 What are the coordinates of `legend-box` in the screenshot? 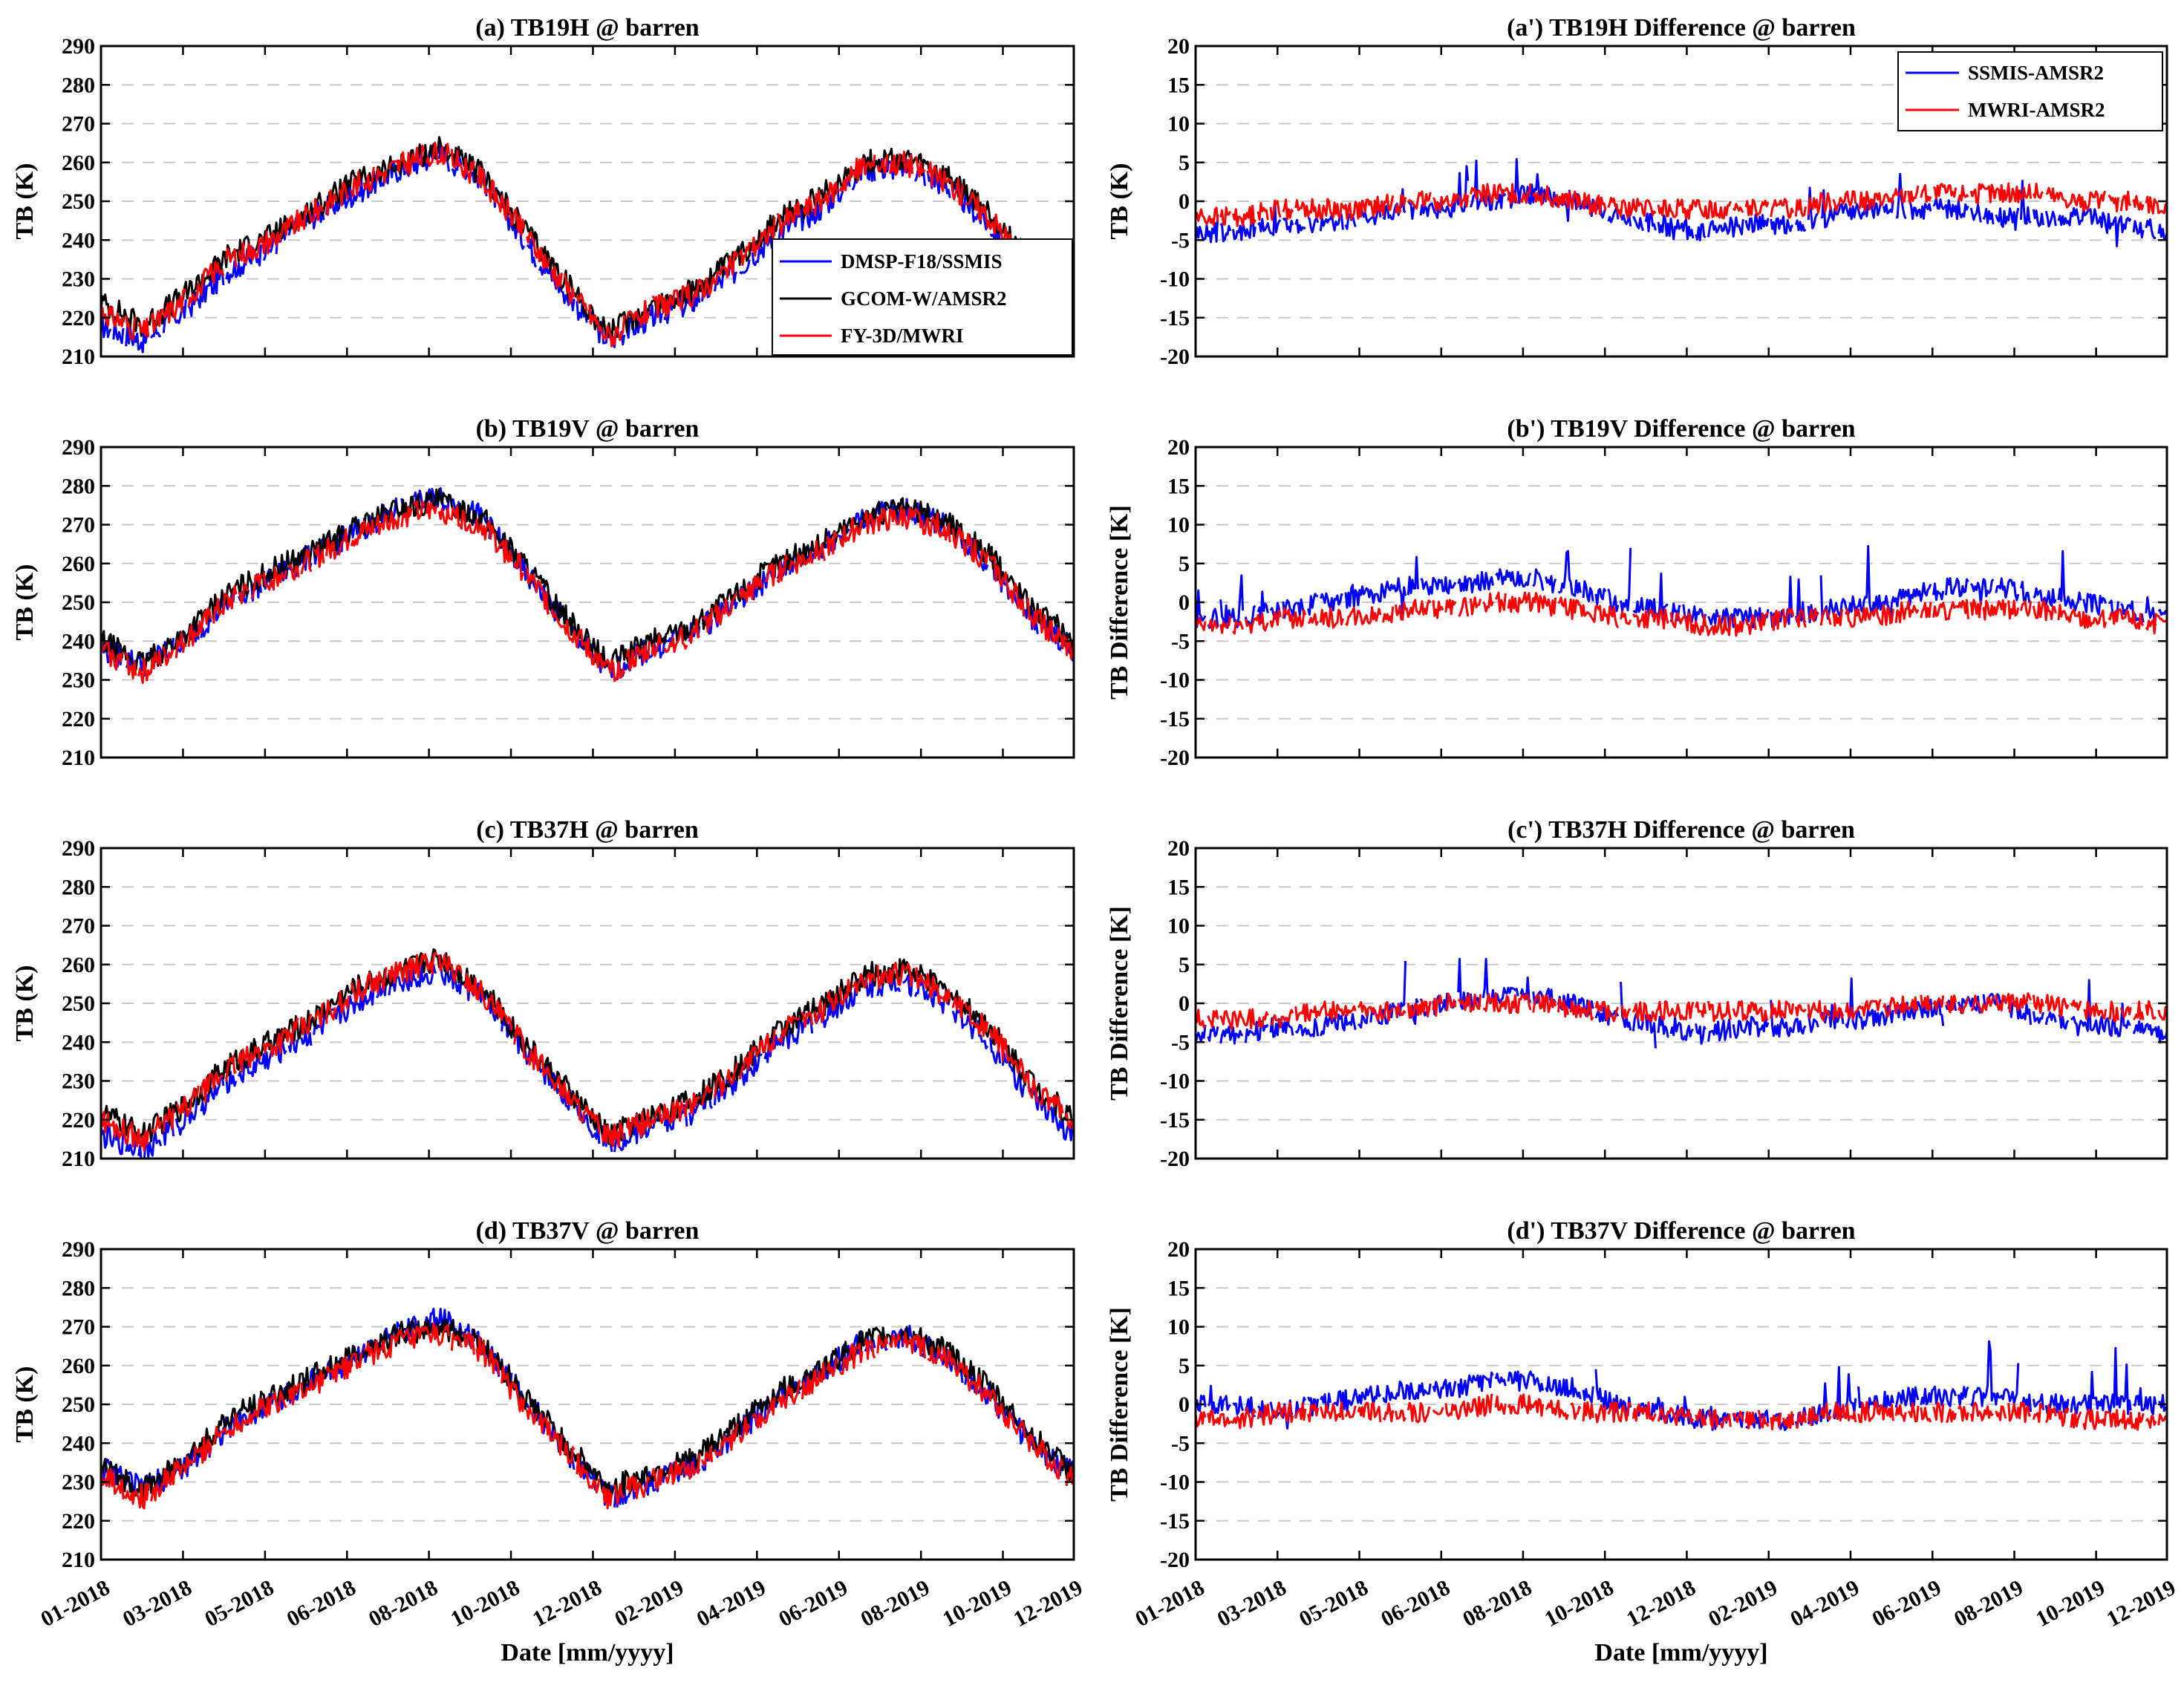 It's located at (2030, 91).